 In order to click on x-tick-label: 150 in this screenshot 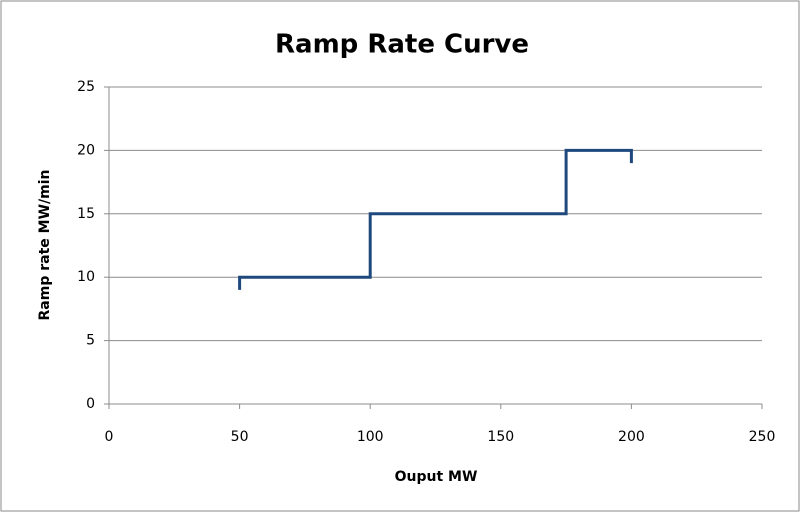, I will do `click(500, 437)`.